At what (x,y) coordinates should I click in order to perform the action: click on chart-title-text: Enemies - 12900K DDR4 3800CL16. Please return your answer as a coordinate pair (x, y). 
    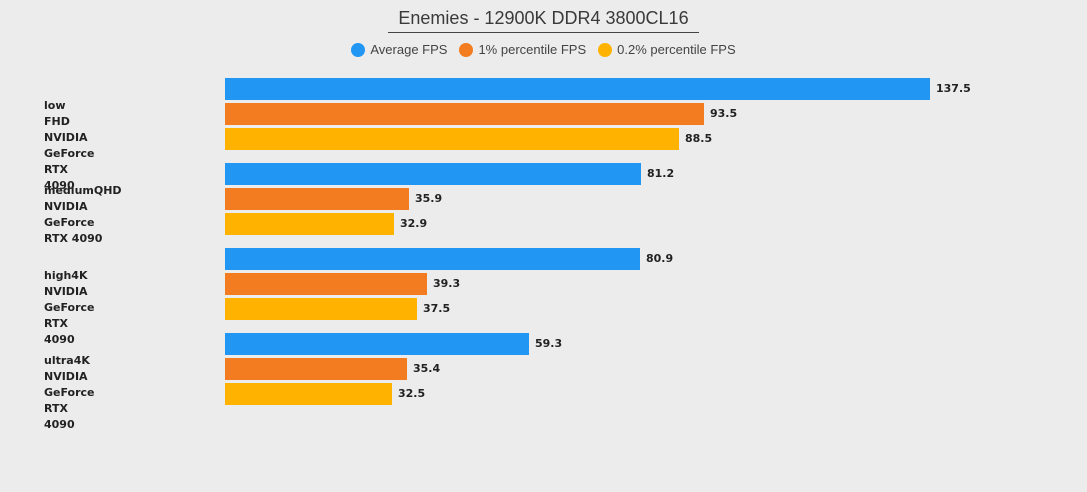
    Looking at the image, I should click on (543, 20).